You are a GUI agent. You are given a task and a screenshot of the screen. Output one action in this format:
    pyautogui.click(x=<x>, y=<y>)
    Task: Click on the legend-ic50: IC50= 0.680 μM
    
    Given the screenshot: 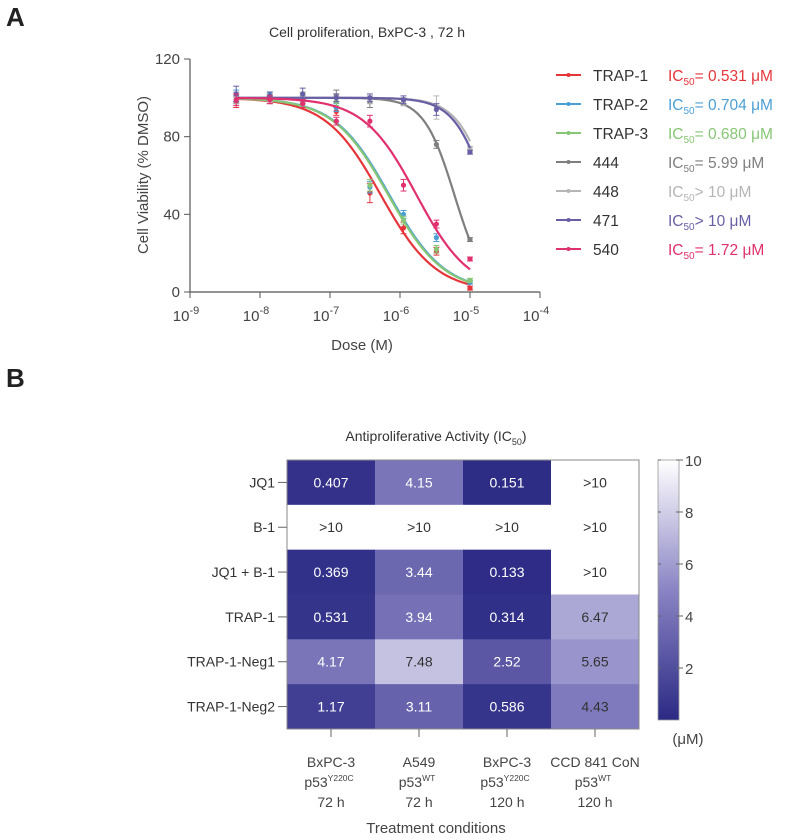 What is the action you would take?
    pyautogui.click(x=720, y=136)
    